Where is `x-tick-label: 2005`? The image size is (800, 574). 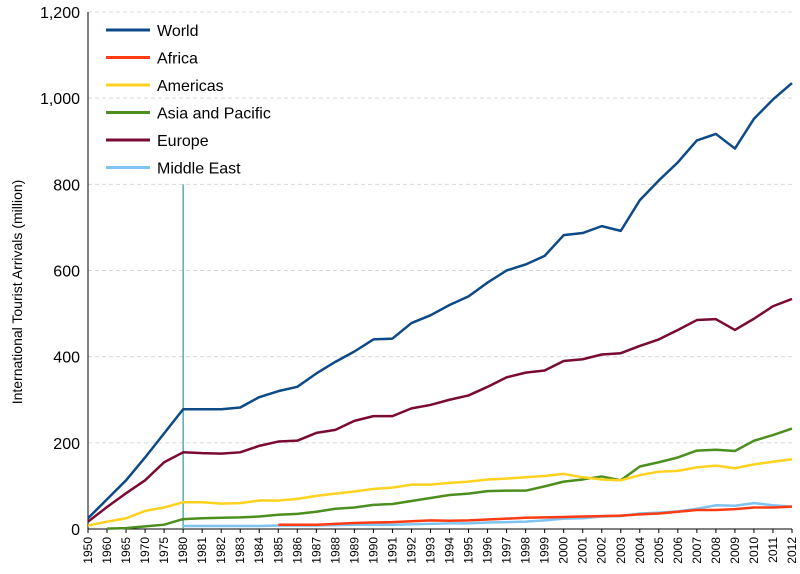
x-tick-label: 2005 is located at coordinates (659, 550).